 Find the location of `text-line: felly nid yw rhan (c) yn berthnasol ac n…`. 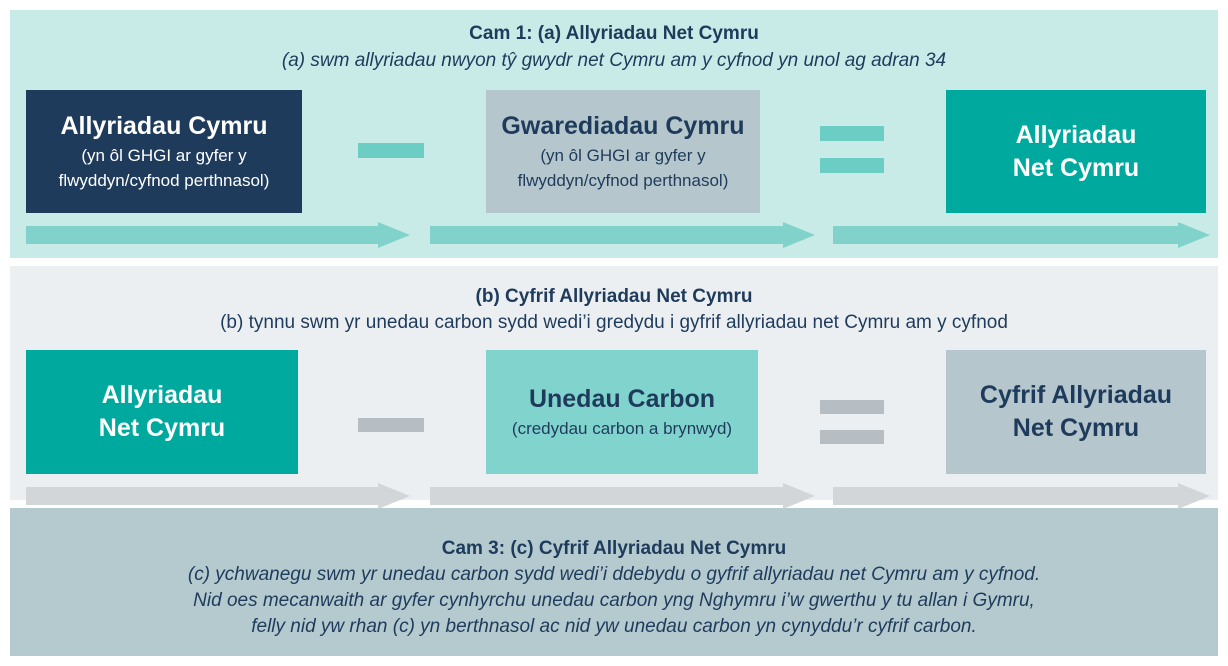

text-line: felly nid yw rhan (c) yn berthnasol ac n… is located at coordinates (614, 626).